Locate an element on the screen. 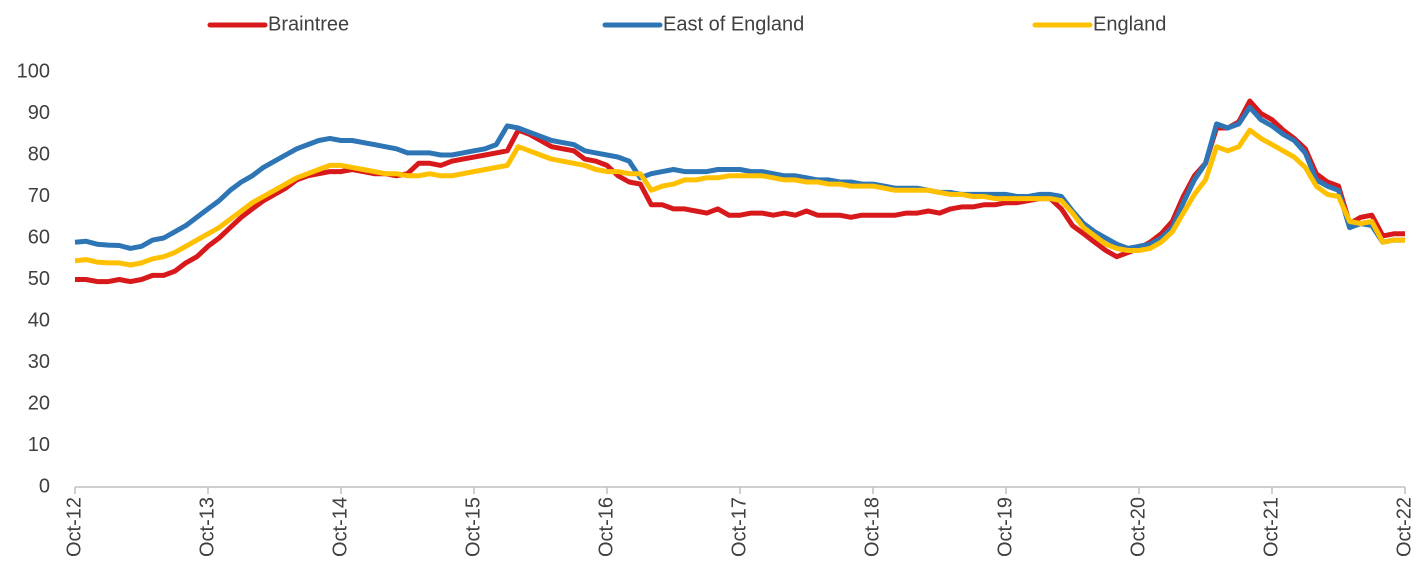 The image size is (1421, 574). y-tick-label: 50 is located at coordinates (39, 279).